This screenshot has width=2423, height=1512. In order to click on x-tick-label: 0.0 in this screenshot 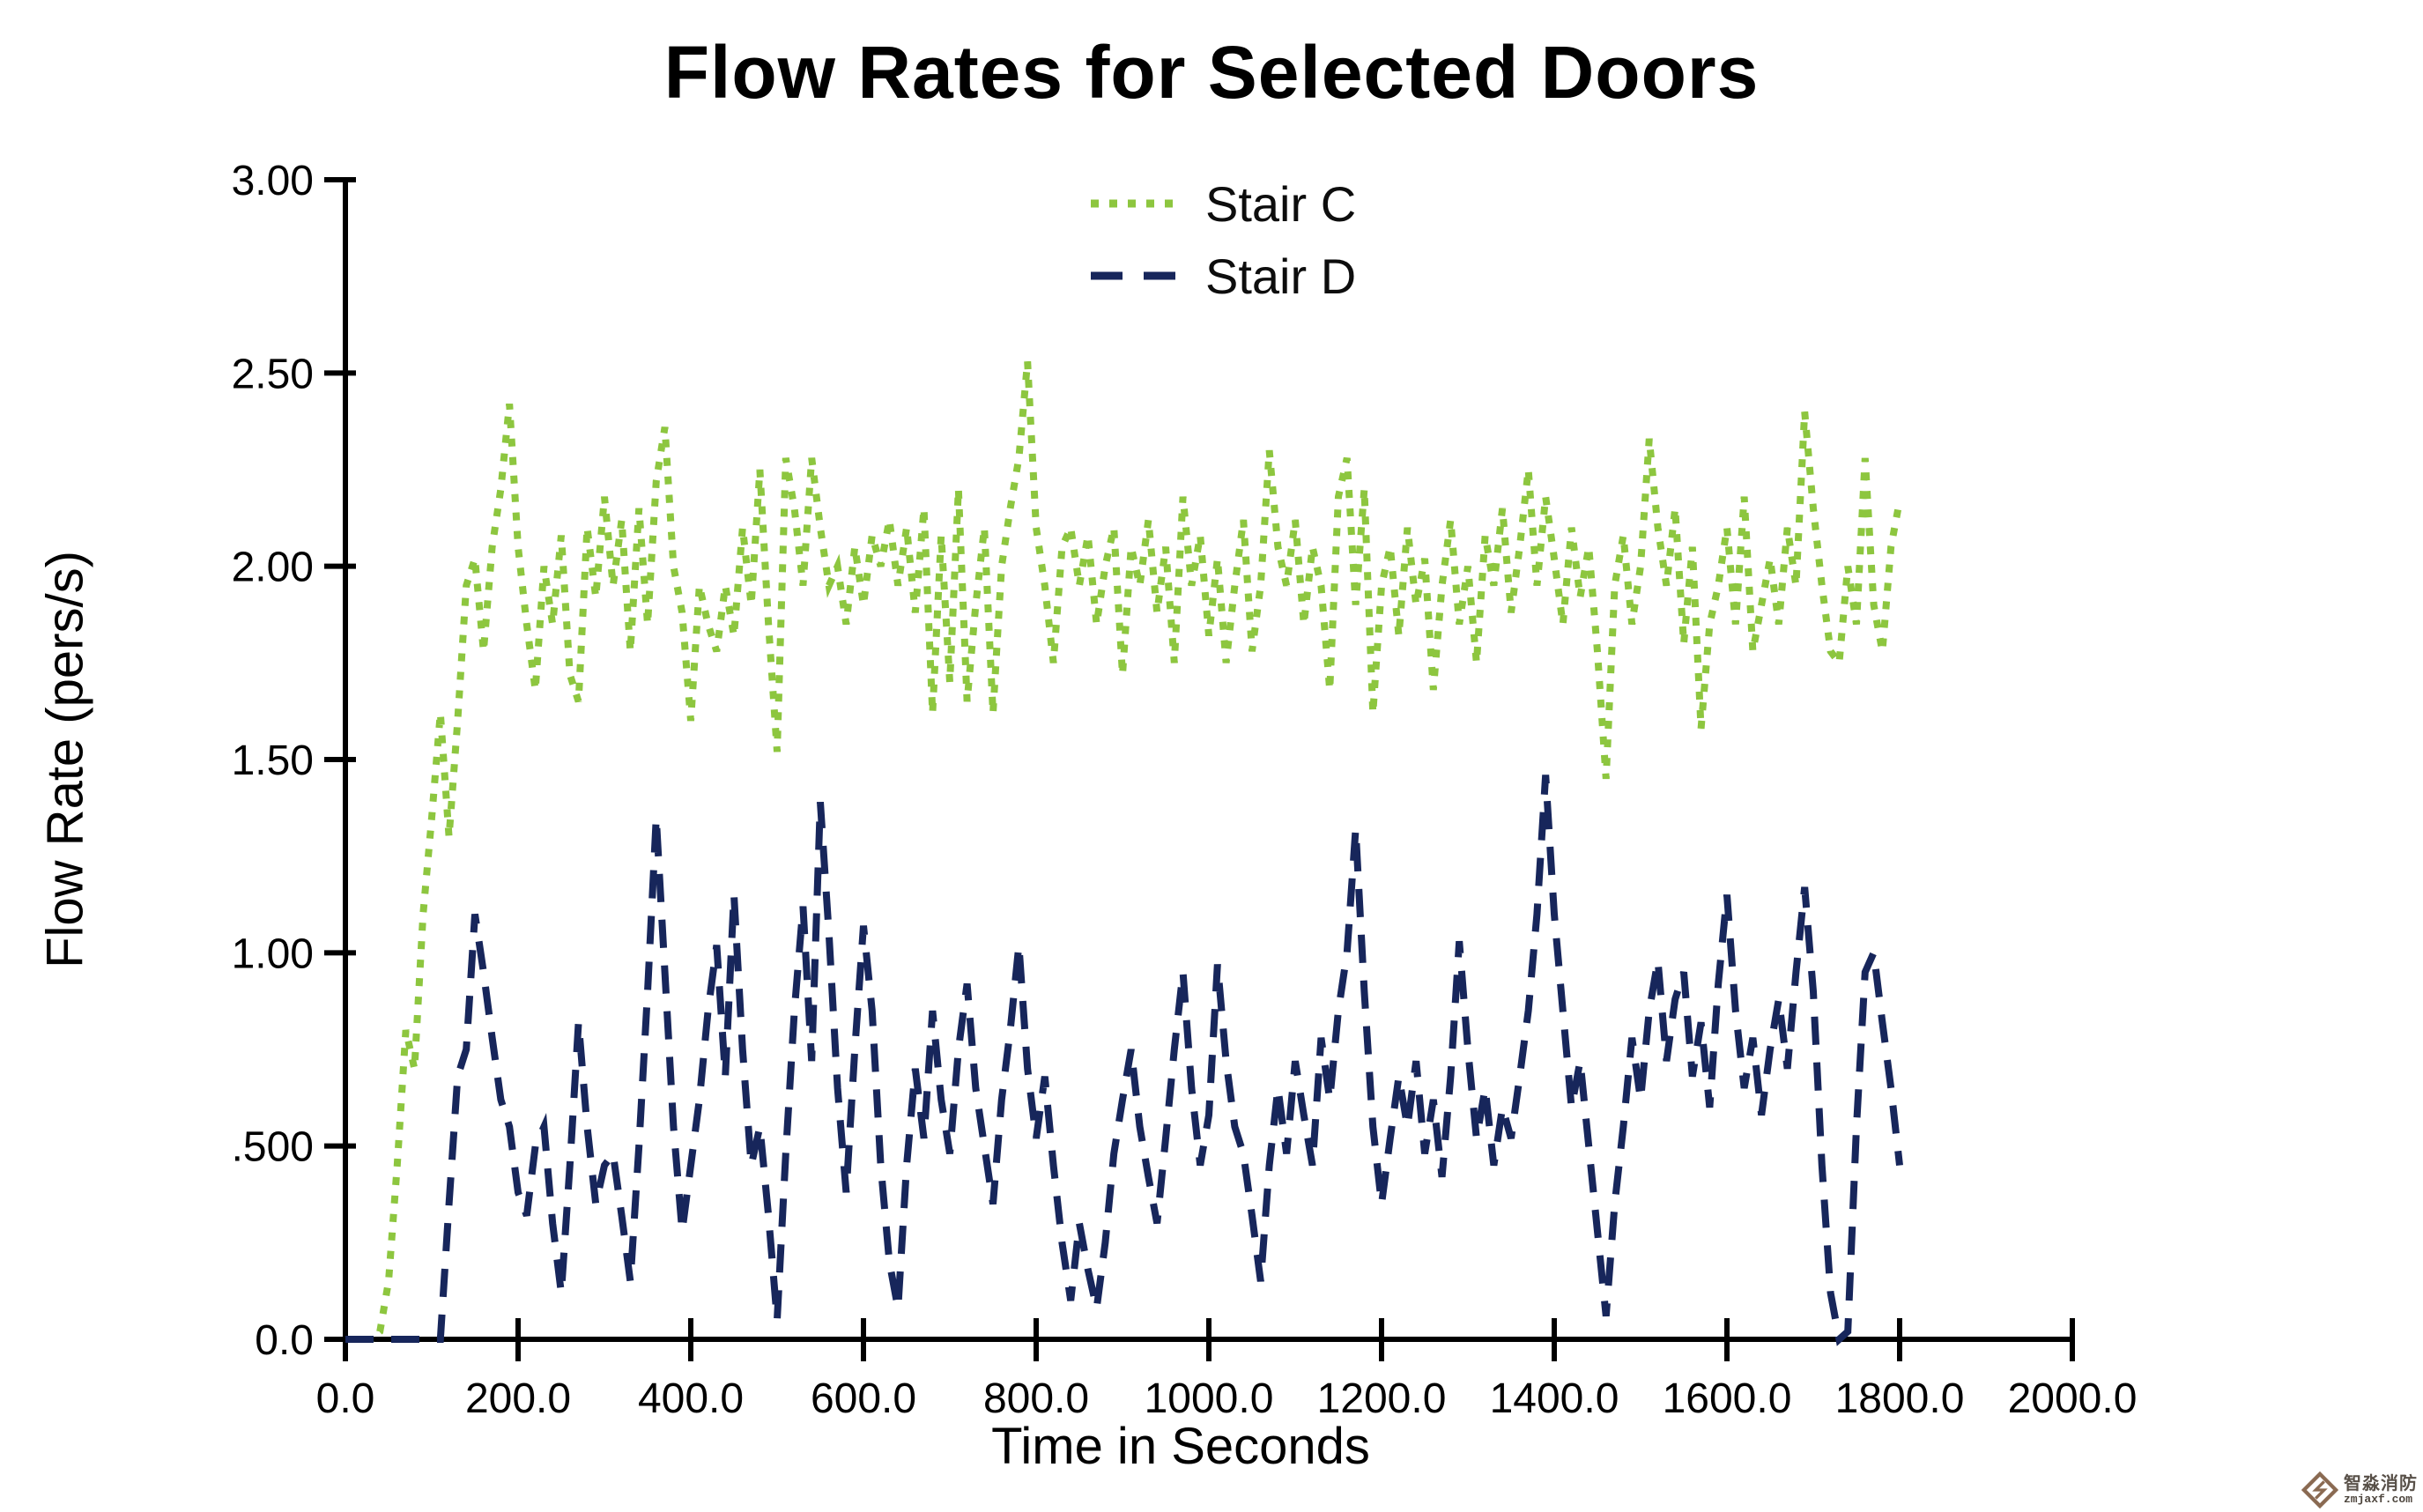, I will do `click(345, 1398)`.